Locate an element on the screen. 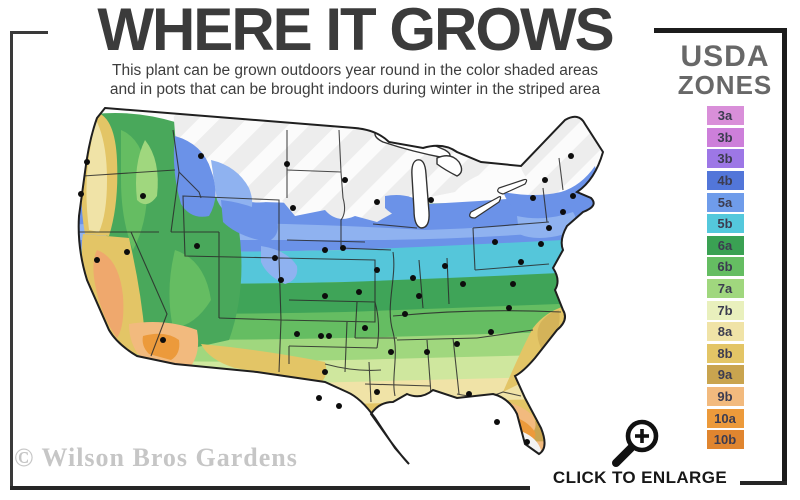 The width and height of the screenshot is (800, 500). legend-zone-8a: 8a is located at coordinates (725, 332).